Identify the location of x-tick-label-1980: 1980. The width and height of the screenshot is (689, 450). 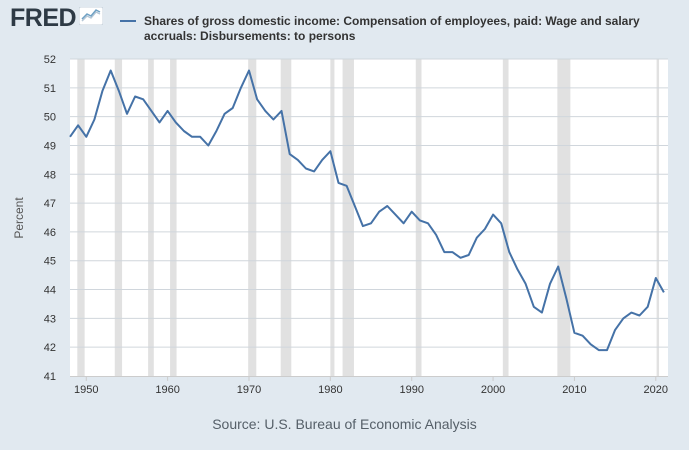
(330, 390).